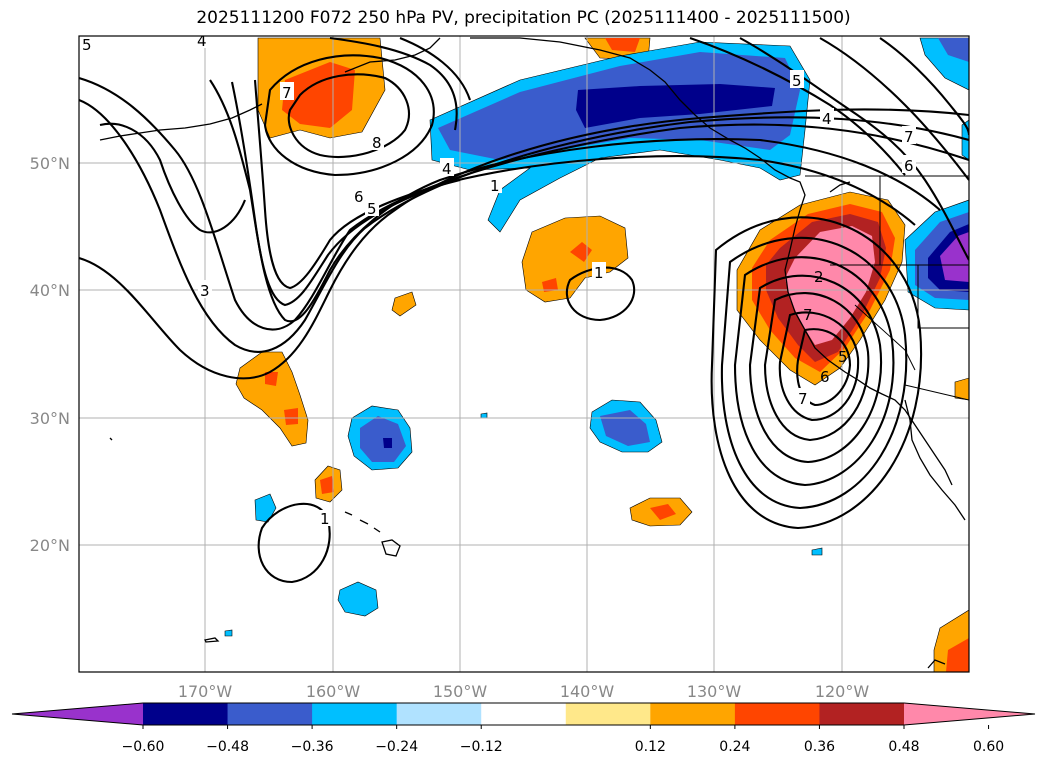 The height and width of the screenshot is (765, 1047). What do you see at coordinates (819, 747) in the screenshot?
I see `colorbar-tick-label: 0.36` at bounding box center [819, 747].